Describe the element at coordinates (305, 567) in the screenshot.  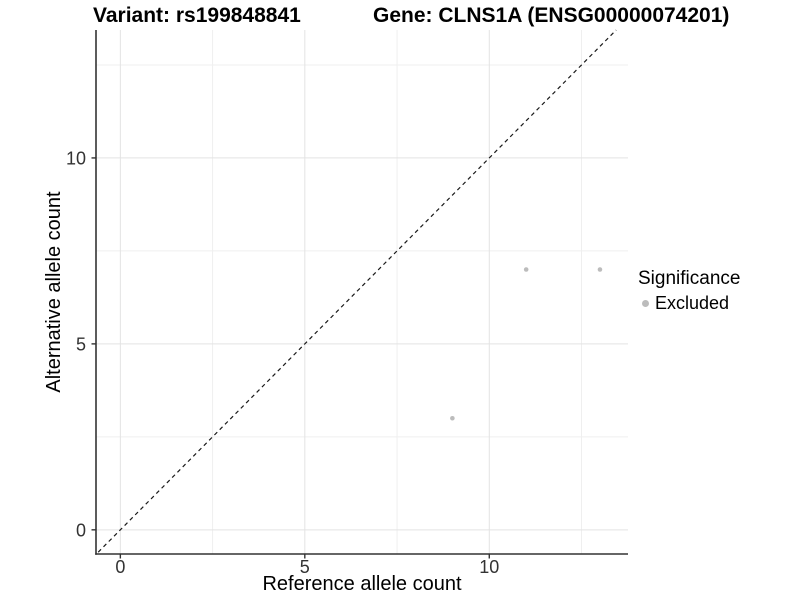
I see `x-tick-label: 5` at that location.